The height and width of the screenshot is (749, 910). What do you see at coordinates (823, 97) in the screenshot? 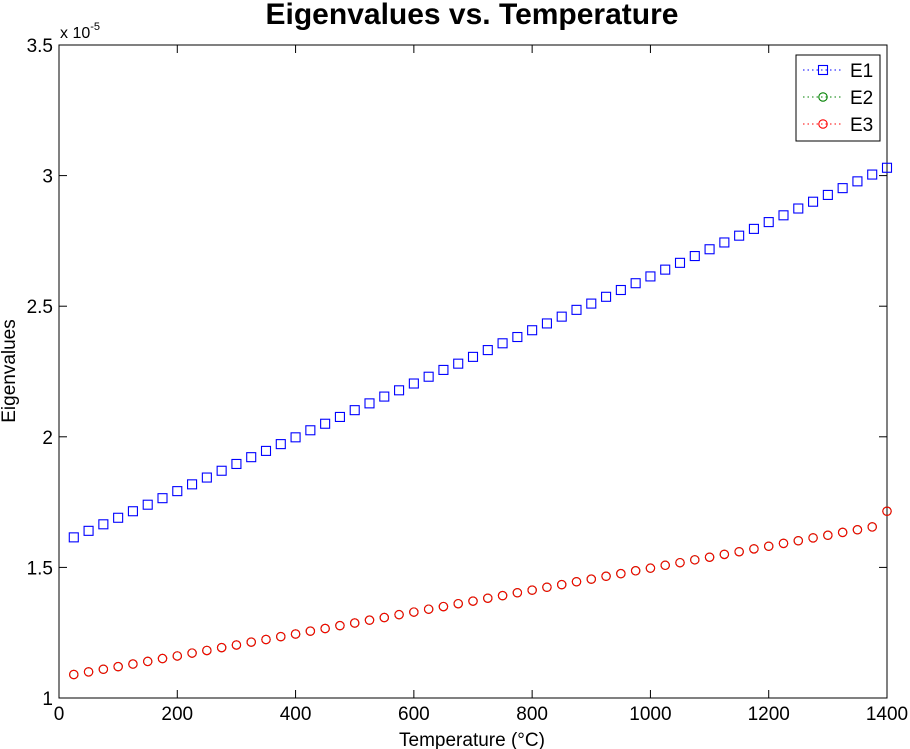
I see `legend-marker-e2` at bounding box center [823, 97].